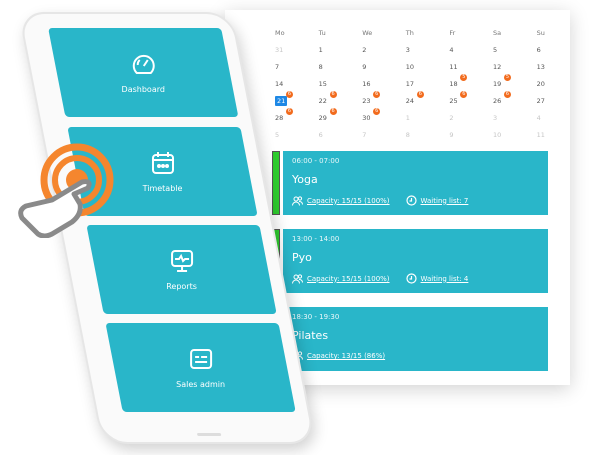  What do you see at coordinates (364, 50) in the screenshot?
I see `day-number: 2` at bounding box center [364, 50].